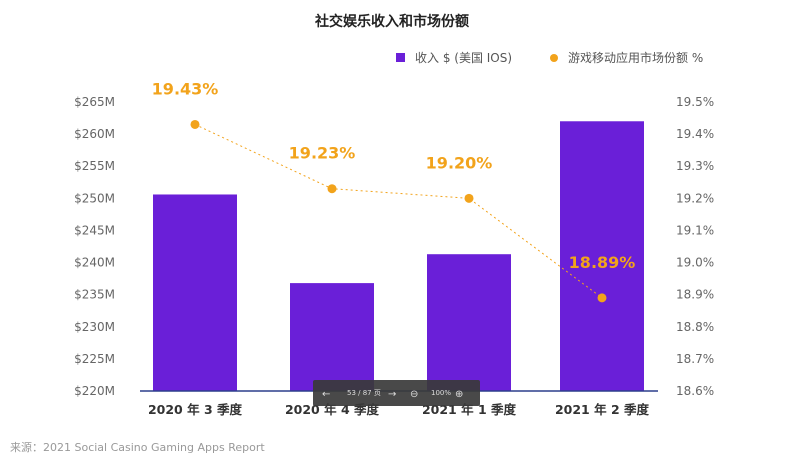 The height and width of the screenshot is (459, 785). What do you see at coordinates (94, 359) in the screenshot?
I see `y-left-tick-label: $225M` at bounding box center [94, 359].